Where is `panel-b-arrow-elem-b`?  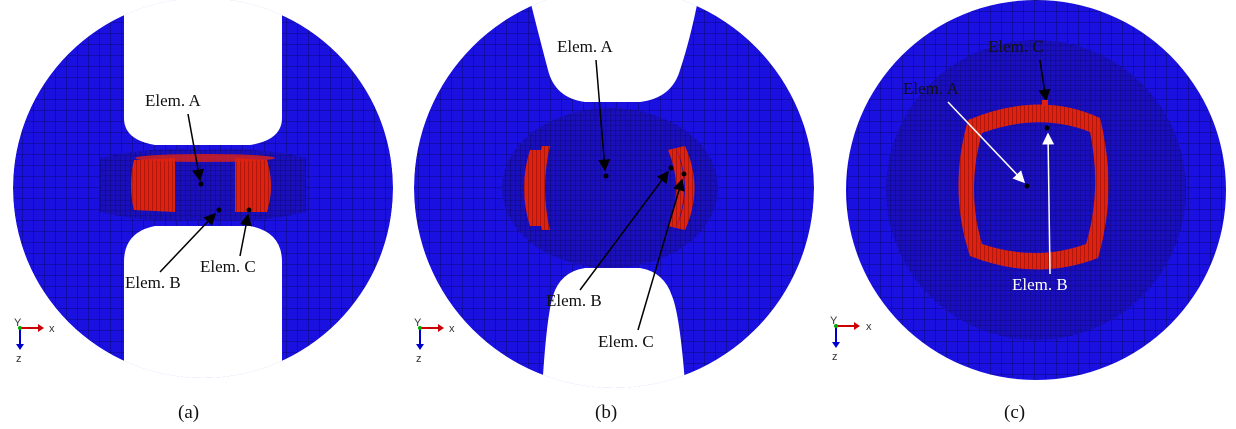 panel-b-arrow-elem-b is located at coordinates (624, 230).